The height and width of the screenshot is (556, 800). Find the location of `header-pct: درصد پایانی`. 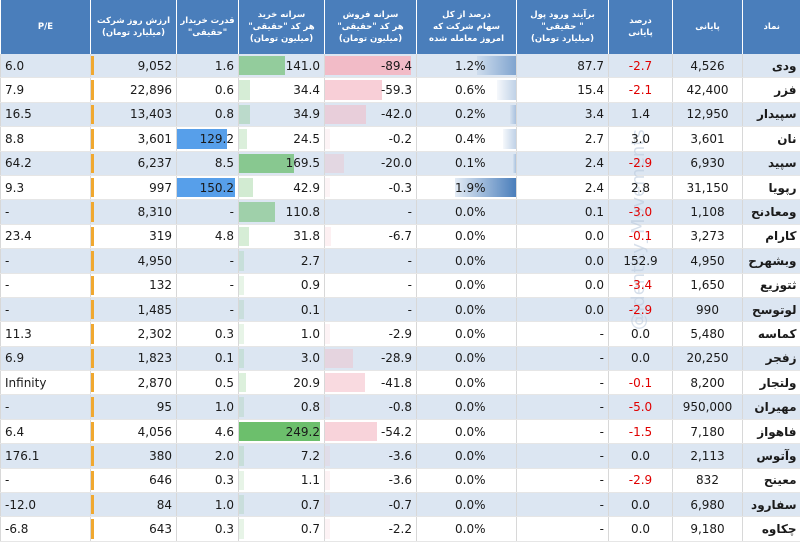

header-pct: درصد پایانی is located at coordinates (640, 27).